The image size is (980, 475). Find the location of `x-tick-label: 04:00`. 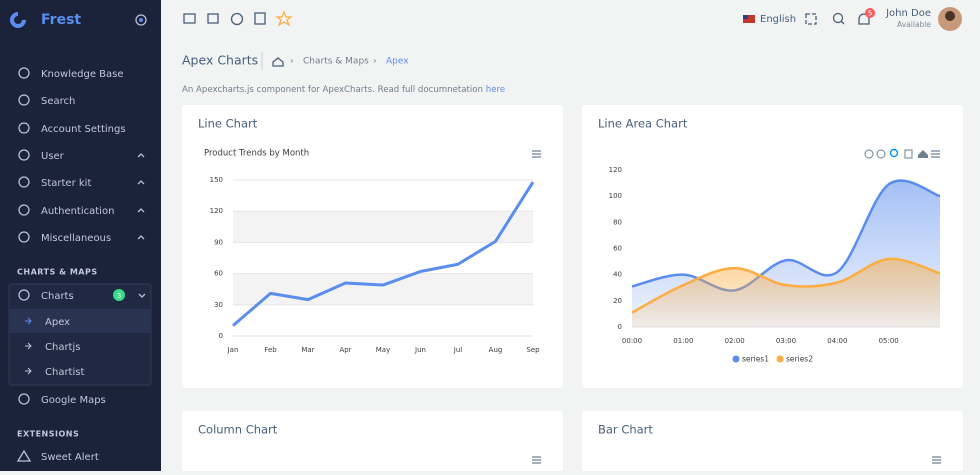

x-tick-label: 04:00 is located at coordinates (837, 341).